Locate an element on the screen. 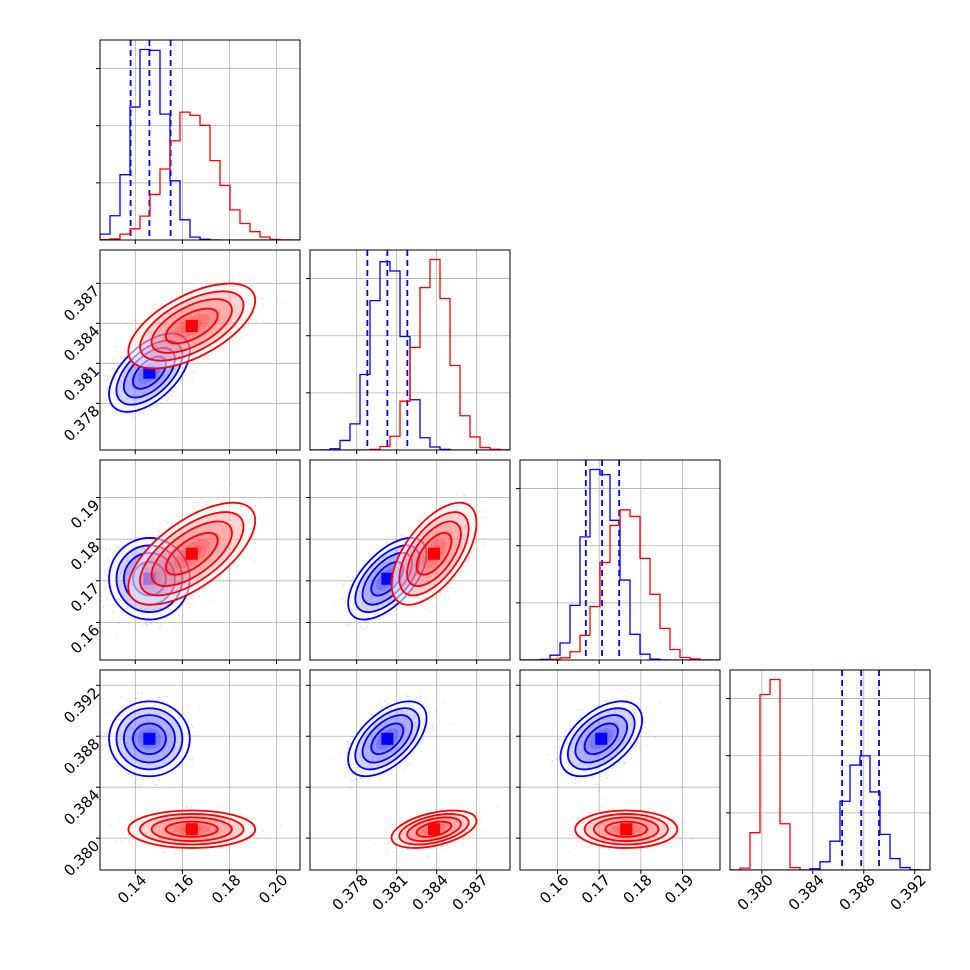 The image size is (970, 970). y-tick-label: 0.378 is located at coordinates (81, 423).